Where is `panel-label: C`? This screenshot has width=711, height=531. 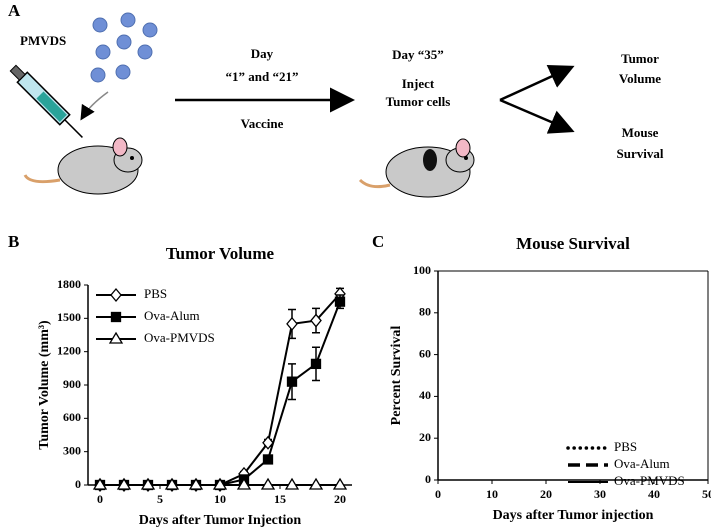 panel-label: C is located at coordinates (378, 241).